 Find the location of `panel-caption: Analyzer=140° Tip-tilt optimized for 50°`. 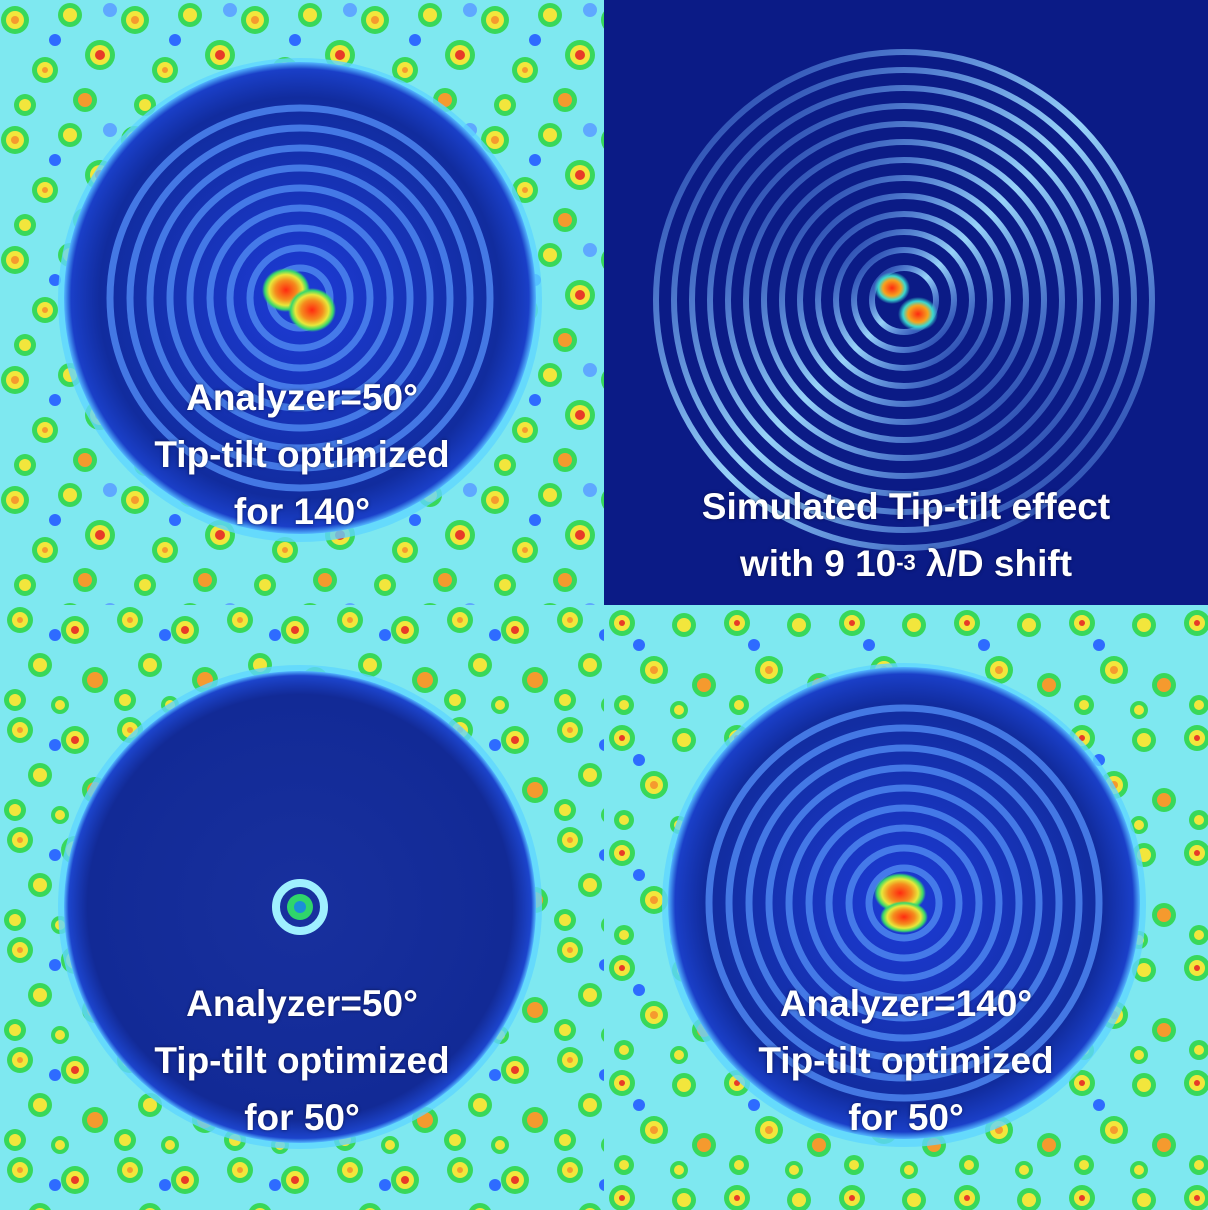

panel-caption: Analyzer=140° Tip-tilt optimized for 50° is located at coordinates (906, 1060).